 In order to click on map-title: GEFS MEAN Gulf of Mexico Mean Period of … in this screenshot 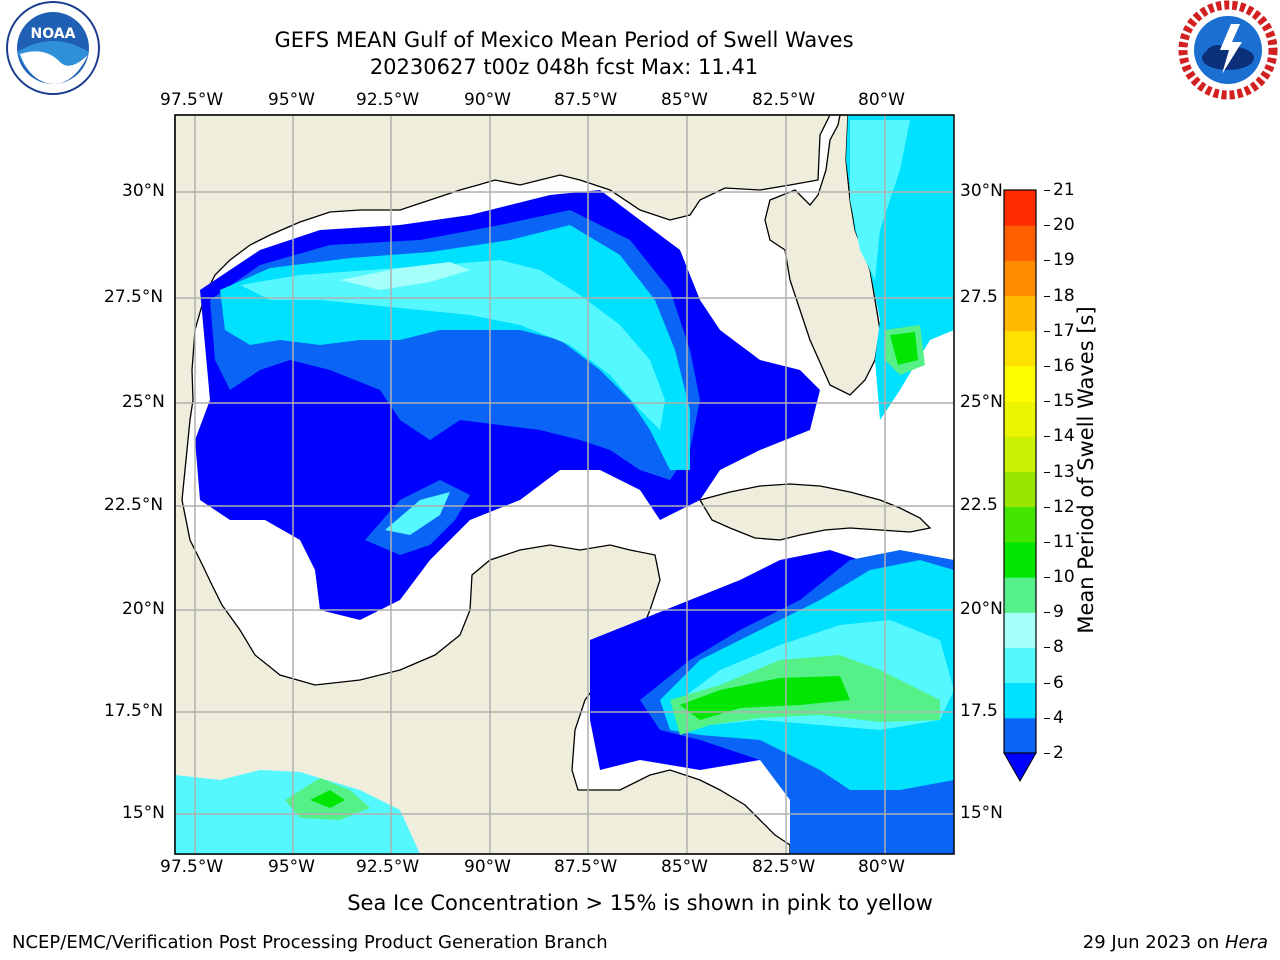, I will do `click(564, 40)`.